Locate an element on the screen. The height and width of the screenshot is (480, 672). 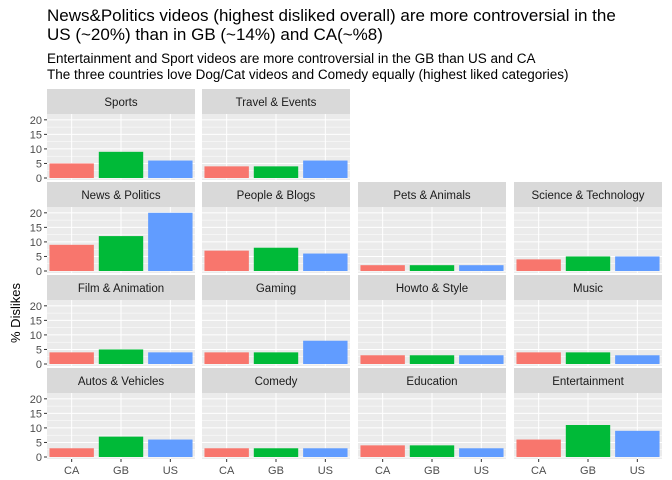
y-axis-label: % Dislikes is located at coordinates (15, 313).